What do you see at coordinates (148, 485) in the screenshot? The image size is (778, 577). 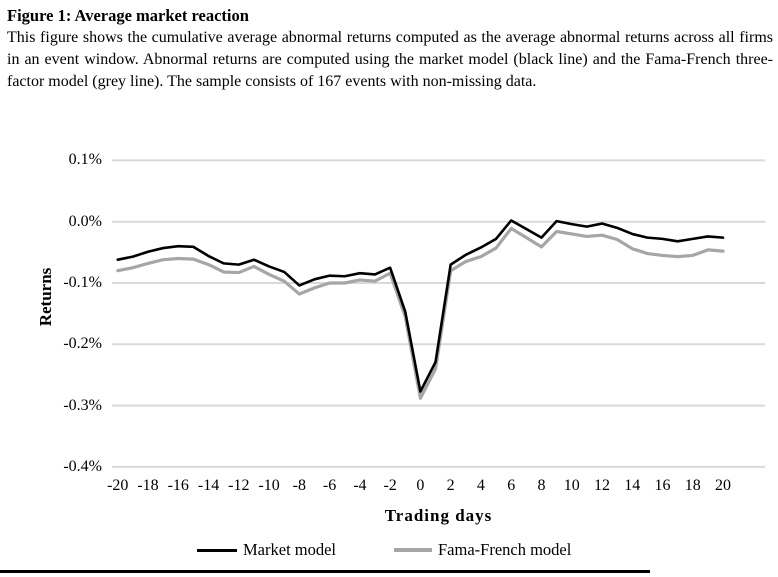 I see `x-tick-label: -18` at bounding box center [148, 485].